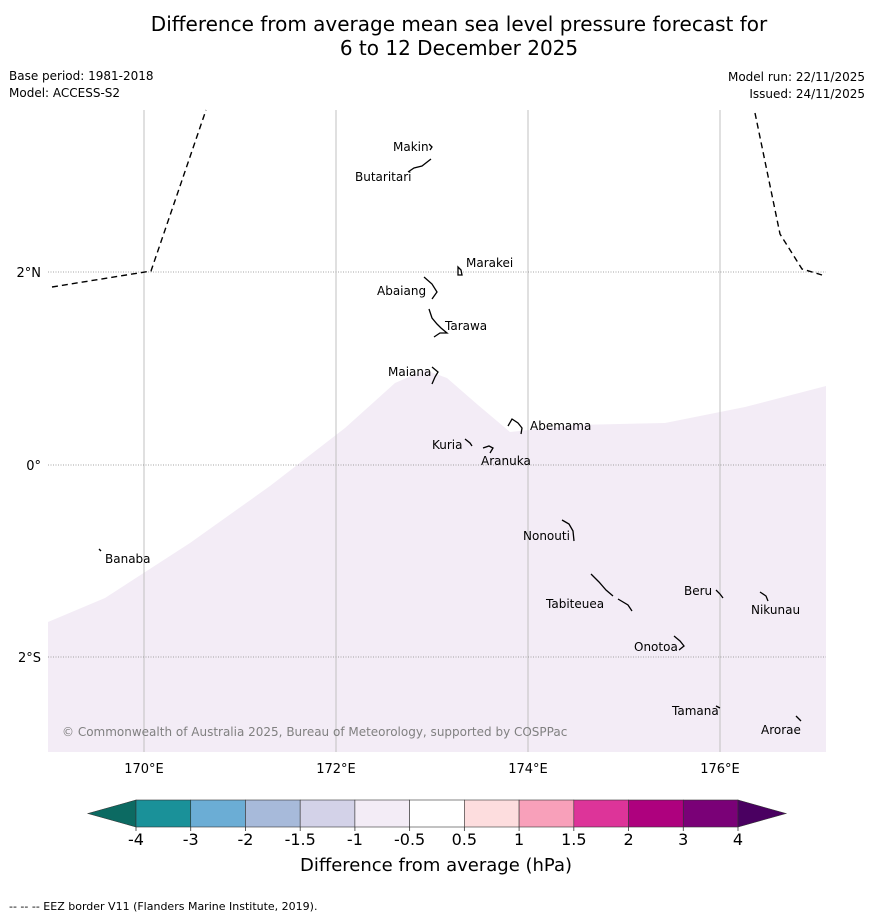 The width and height of the screenshot is (873, 919). Describe the element at coordinates (465, 326) in the screenshot. I see `island-label-tarawa: Tarawa` at that location.